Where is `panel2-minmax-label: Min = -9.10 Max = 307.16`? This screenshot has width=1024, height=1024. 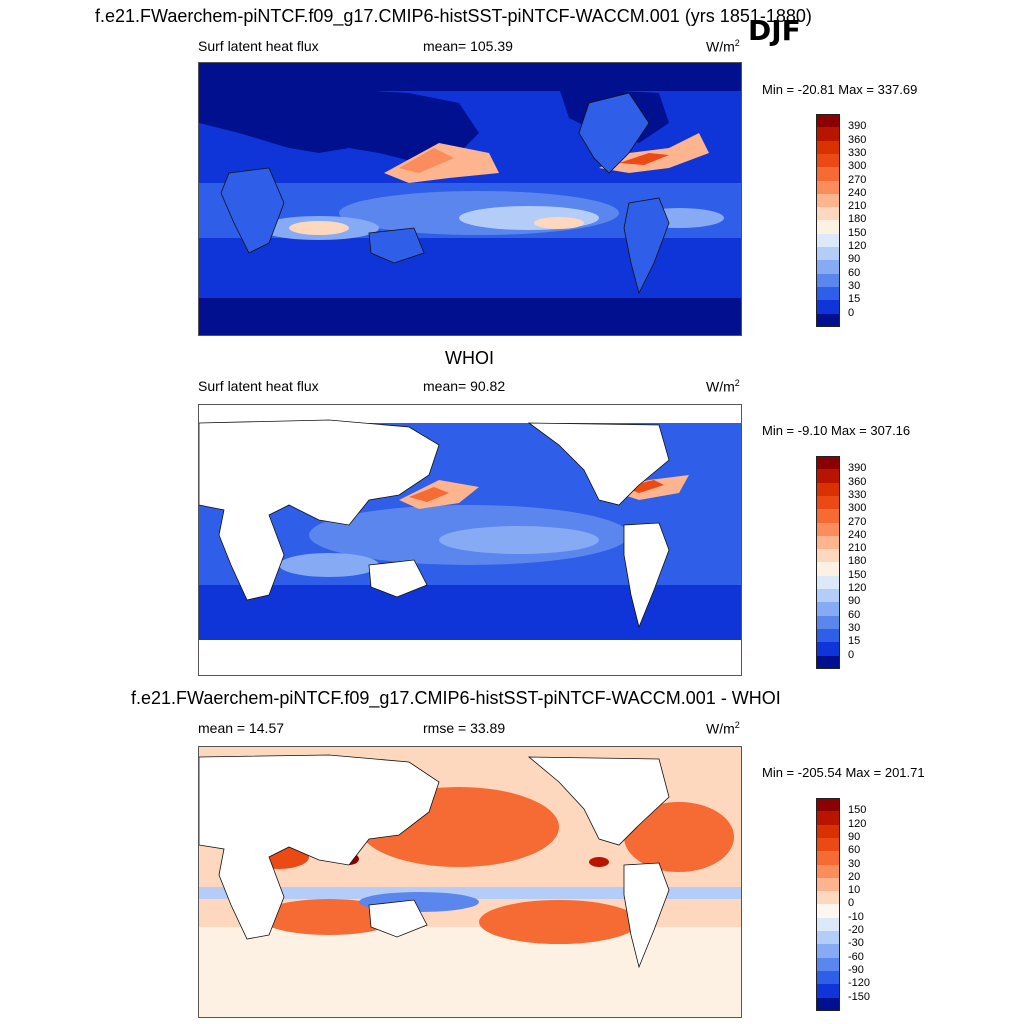 panel2-minmax-label: Min = -9.10 Max = 307.16 is located at coordinates (836, 430).